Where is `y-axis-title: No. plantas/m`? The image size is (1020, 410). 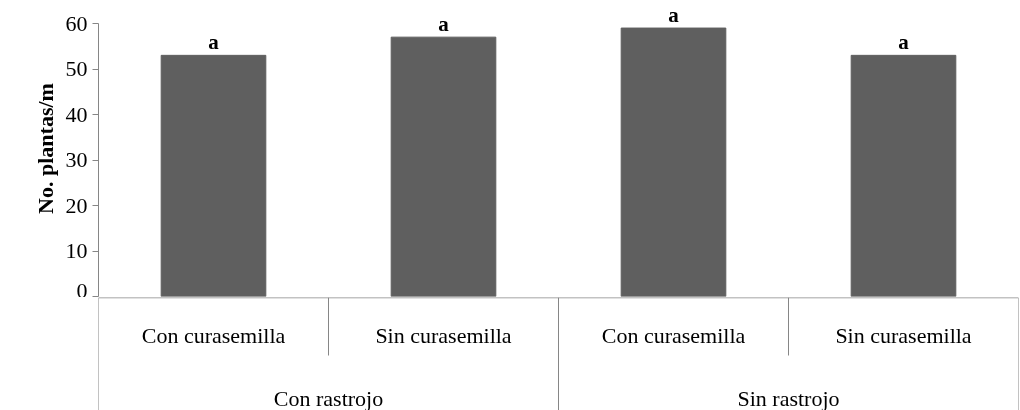
y-axis-title: No. plantas/m is located at coordinates (45, 148).